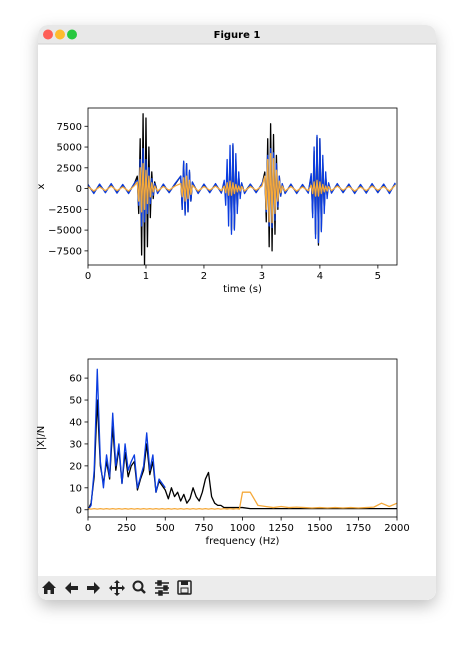 This screenshot has height=649, width=474. What do you see at coordinates (396, 528) in the screenshot?
I see `x-tick-label: 2000` at bounding box center [396, 528].